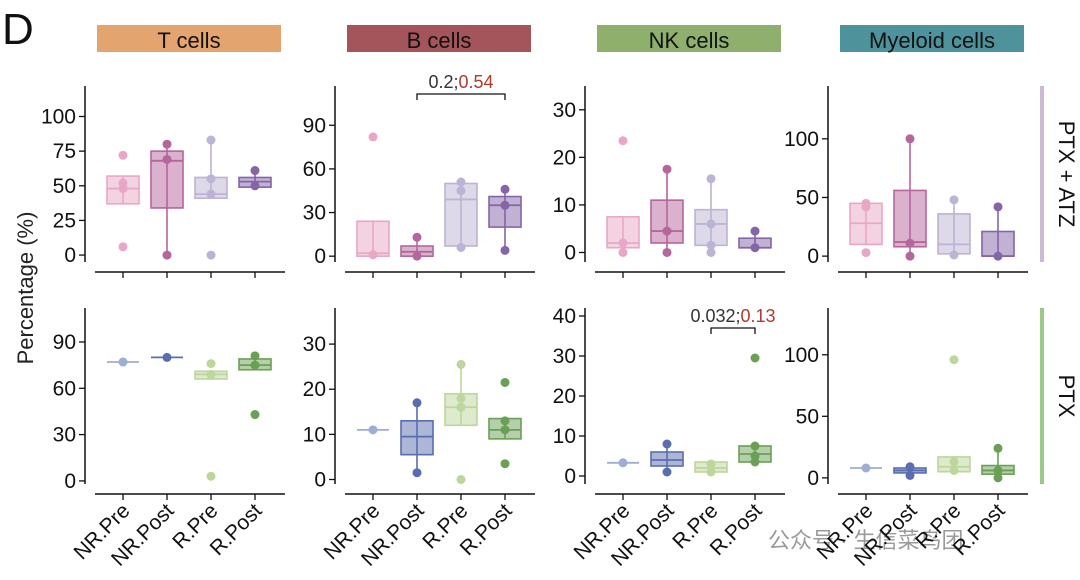  Describe the element at coordinates (475, 82) in the screenshot. I see `p-value-b: 0.54` at that location.